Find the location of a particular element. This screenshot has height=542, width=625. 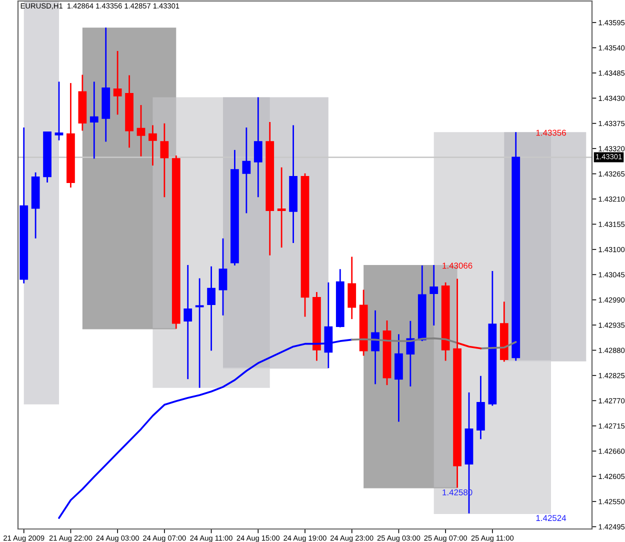

annotation: 1.43356 is located at coordinates (551, 133).